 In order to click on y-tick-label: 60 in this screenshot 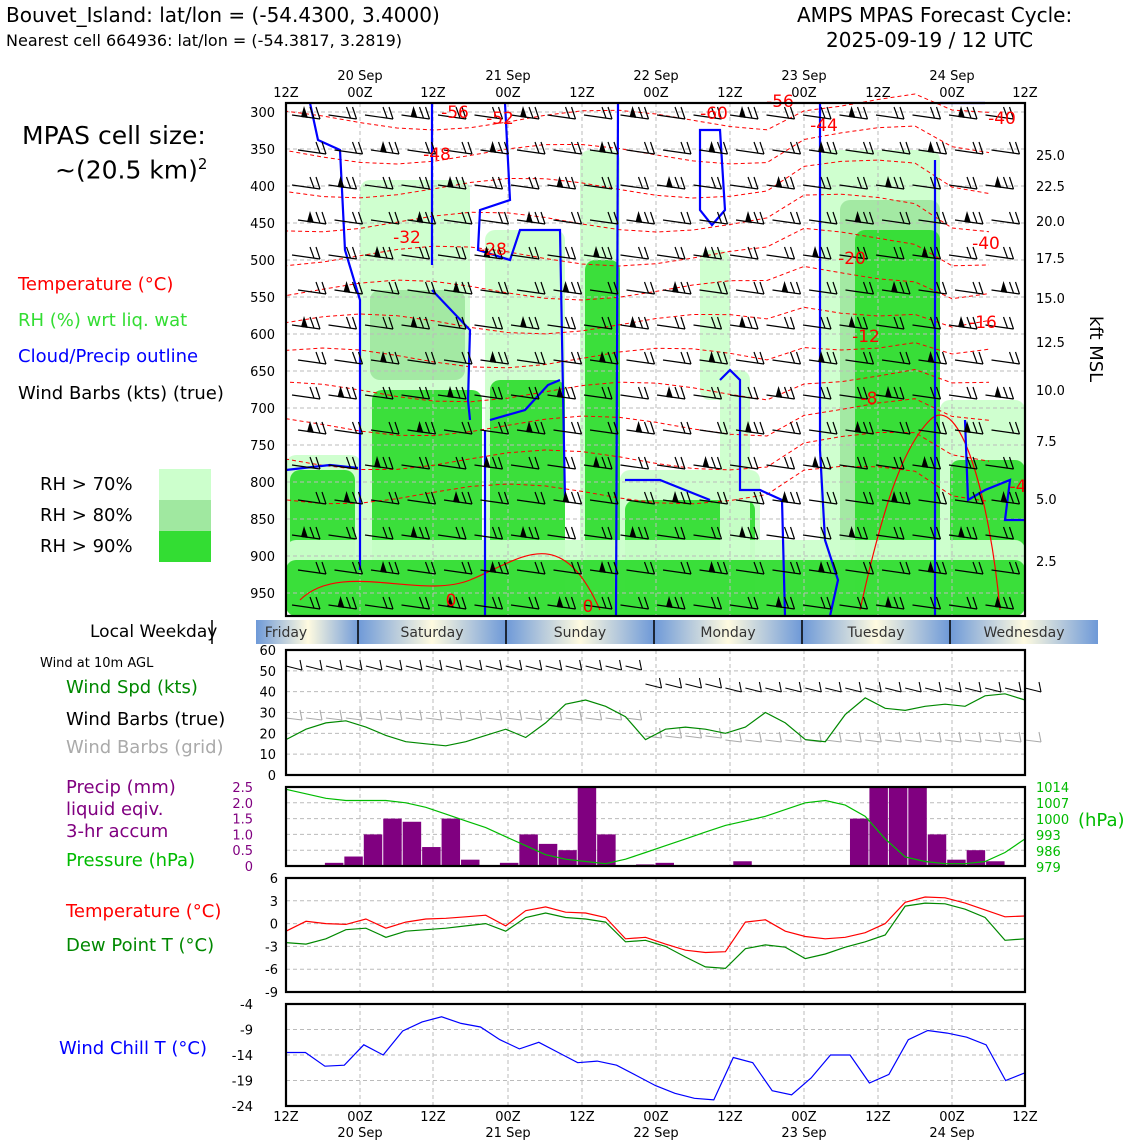, I will do `click(267, 651)`.